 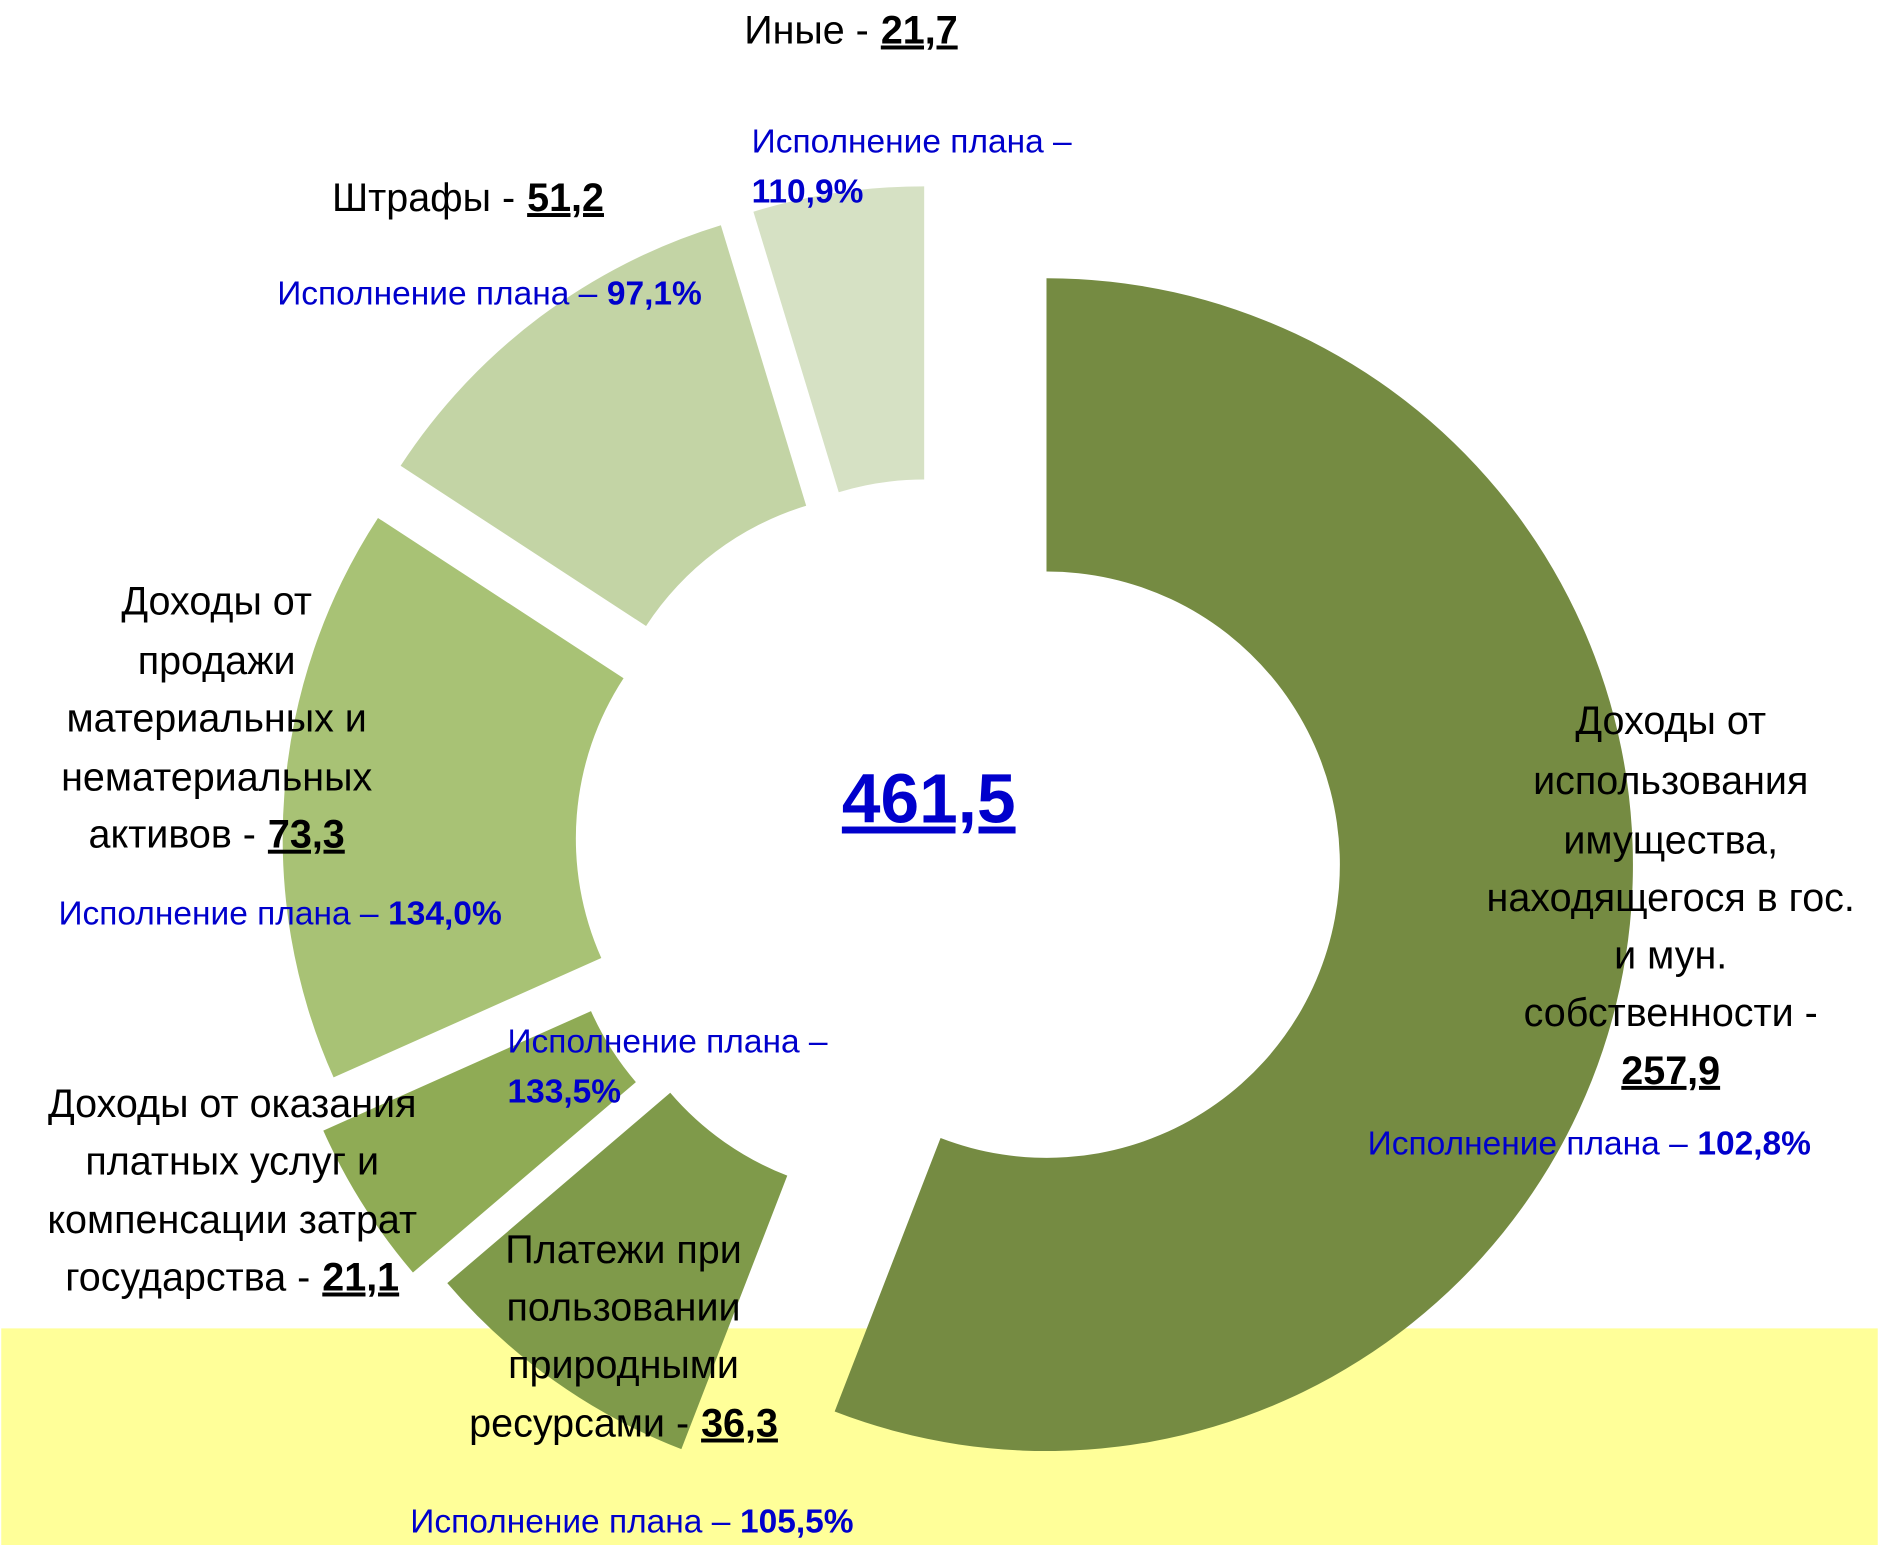 I want to click on value-label: 73,3, so click(x=306, y=835).